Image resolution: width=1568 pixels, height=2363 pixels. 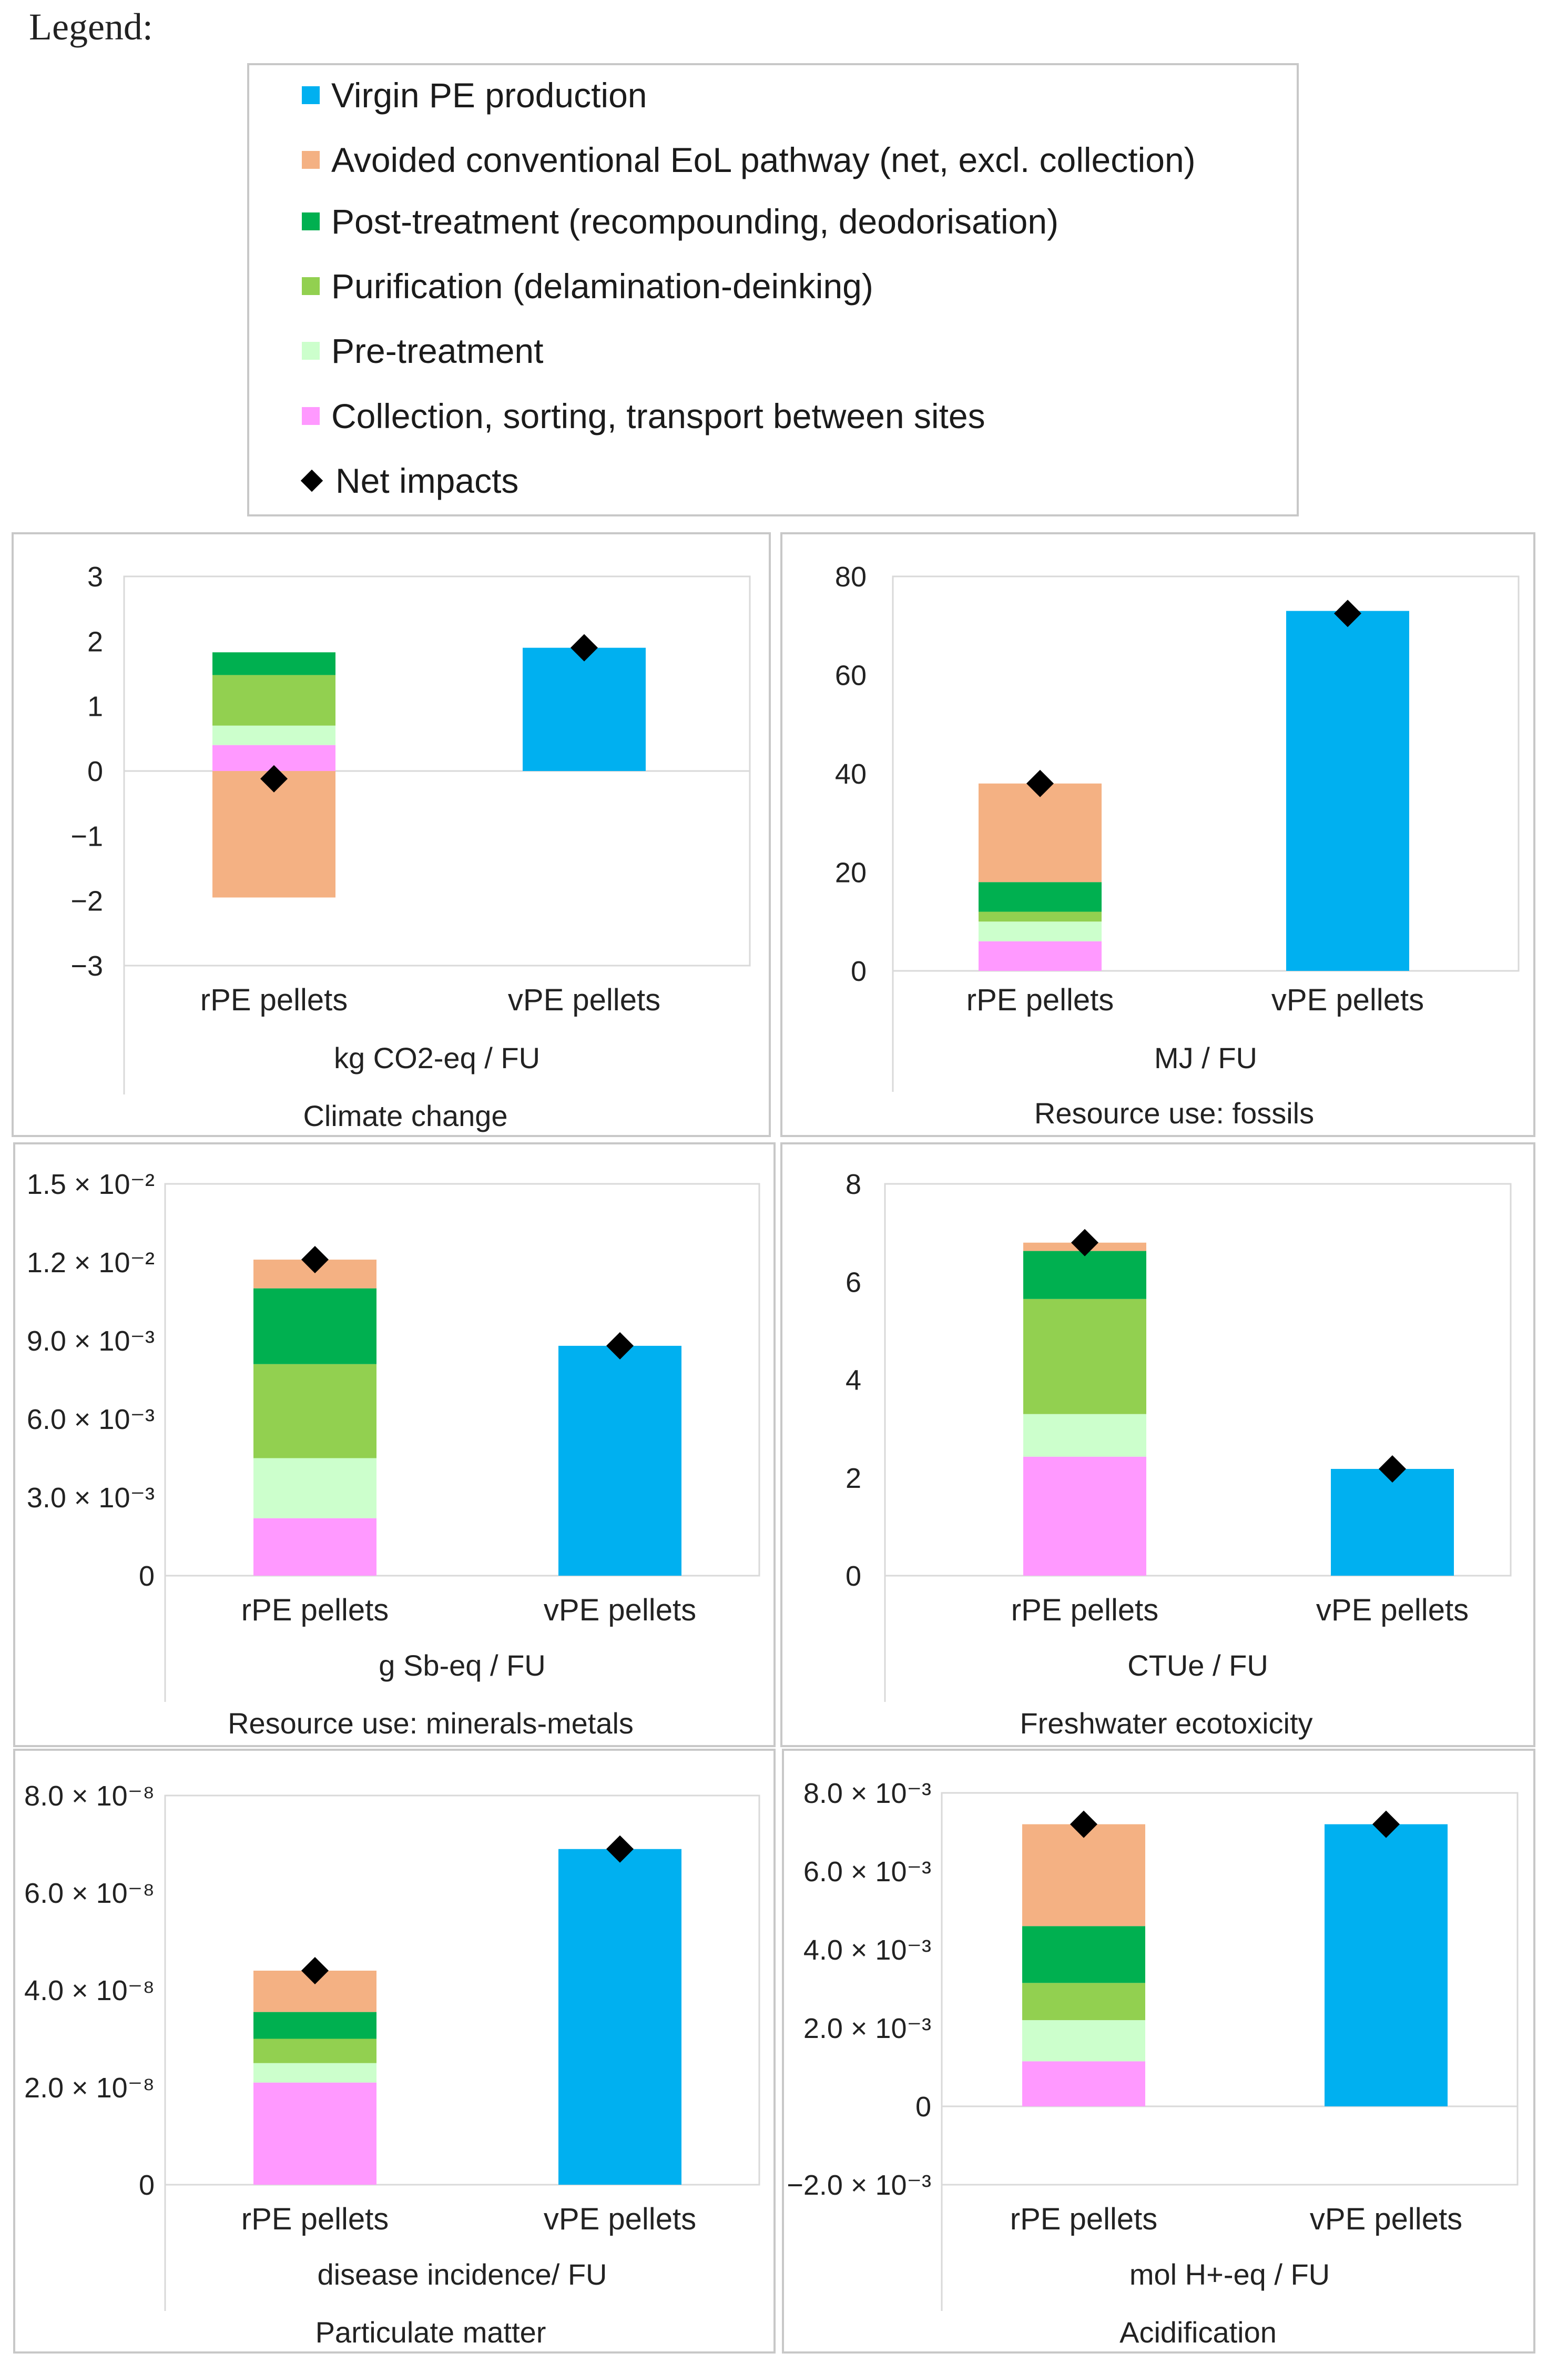 I want to click on y-tick-label: 60, so click(x=851, y=676).